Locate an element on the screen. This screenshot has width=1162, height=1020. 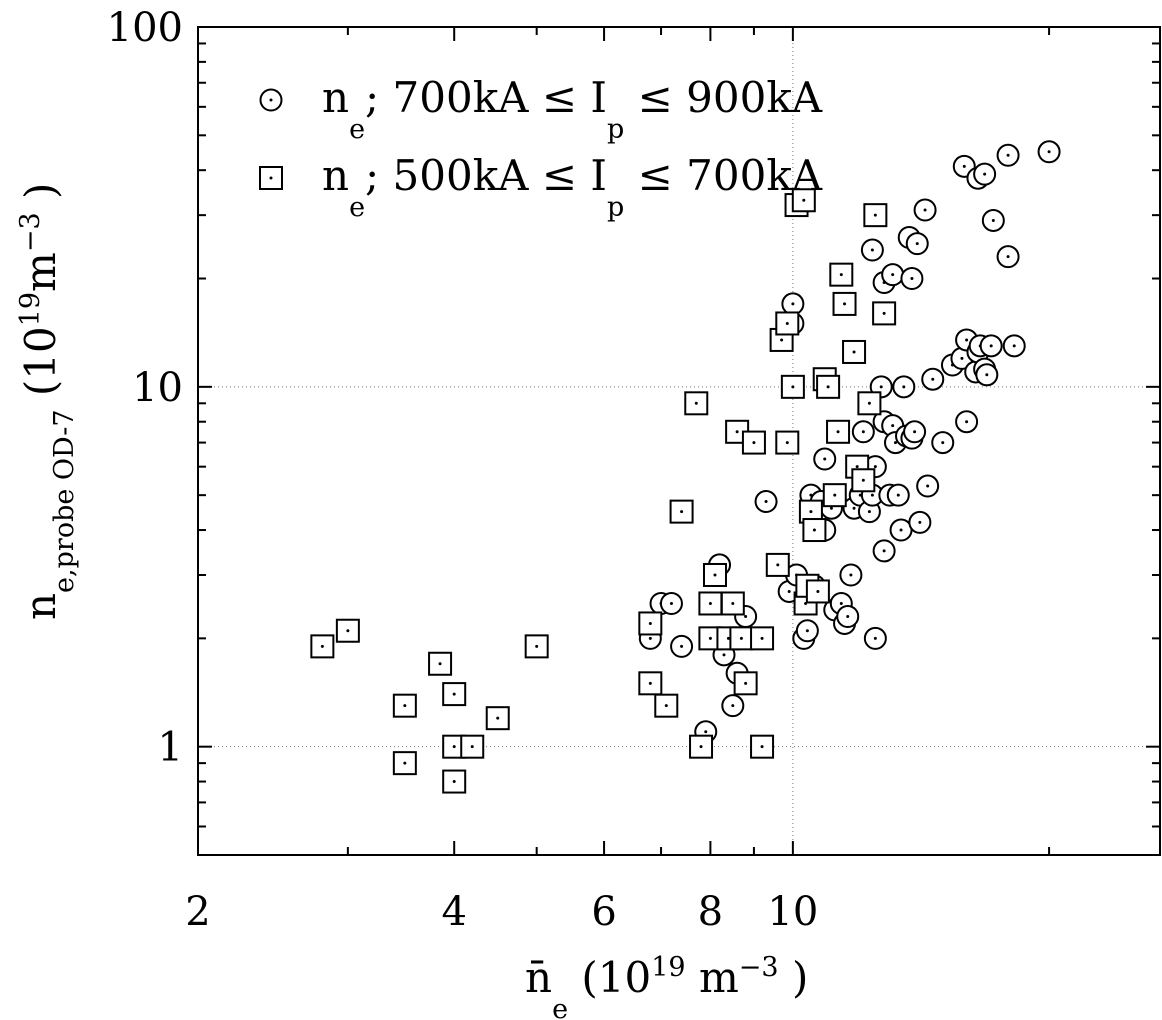
x-axis-label: n̄e (1019 m−3 ) is located at coordinates (666, 986).